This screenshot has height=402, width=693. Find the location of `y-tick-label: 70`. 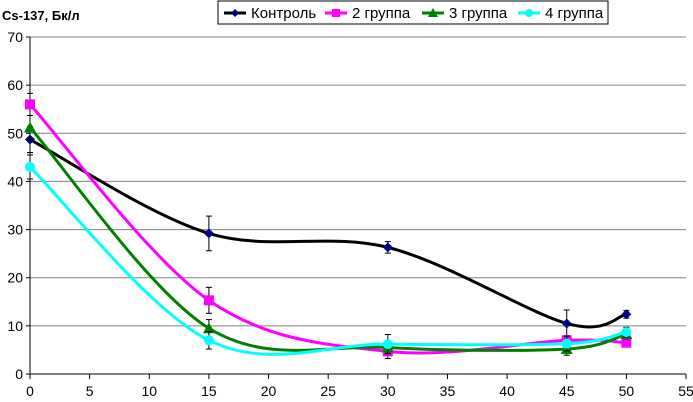

y-tick-label: 70 is located at coordinates (15, 37).